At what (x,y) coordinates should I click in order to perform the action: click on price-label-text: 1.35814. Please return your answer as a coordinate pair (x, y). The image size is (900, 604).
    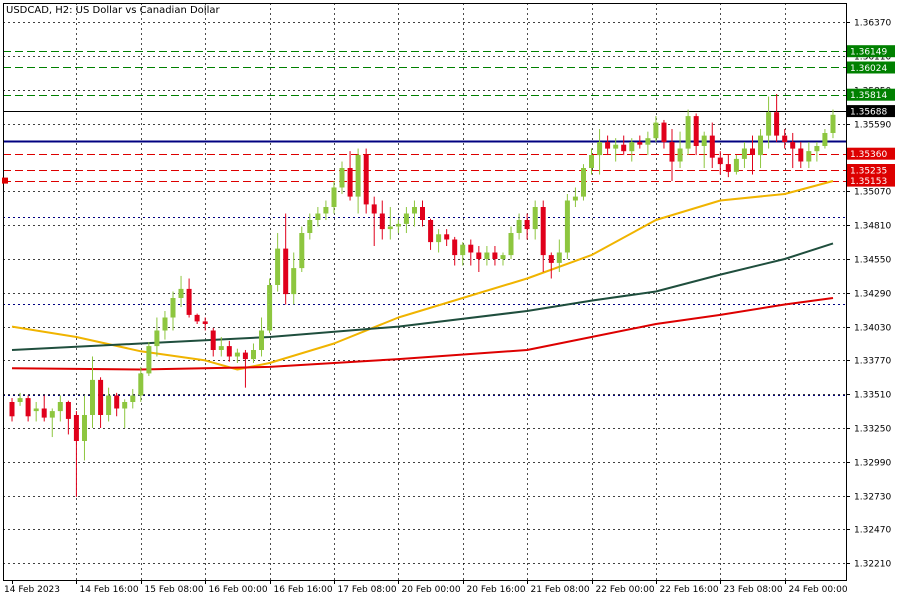
    Looking at the image, I should click on (868, 96).